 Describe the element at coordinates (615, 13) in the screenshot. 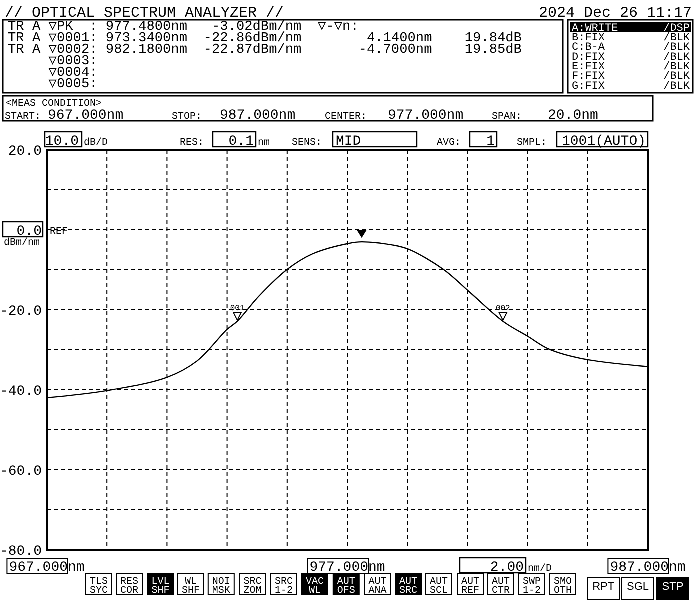

I see `text: 2024 Dec 26 11:17` at that location.